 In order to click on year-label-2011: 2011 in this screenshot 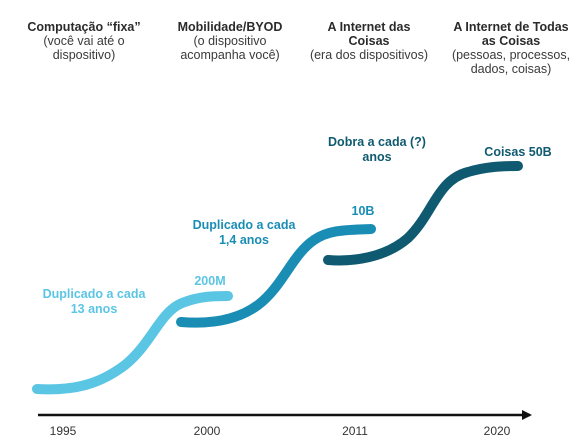, I will do `click(355, 431)`.